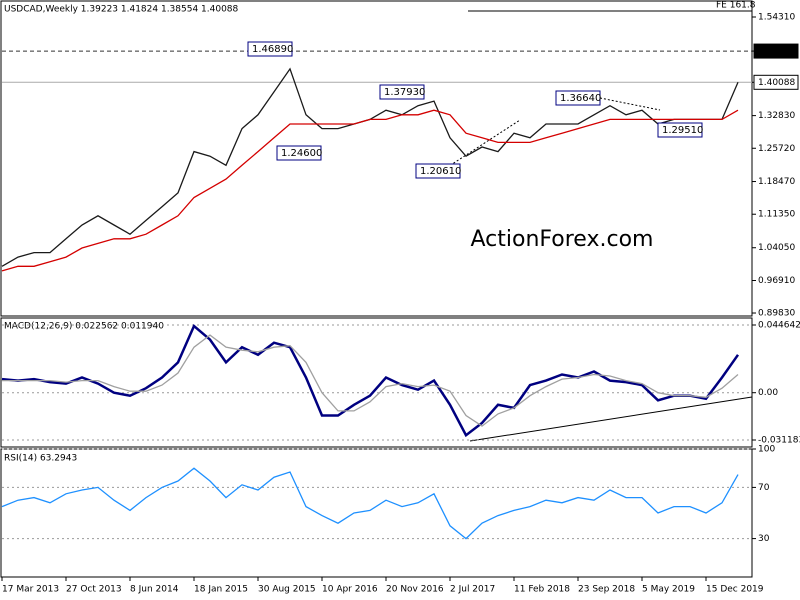  I want to click on x-tick-label: 20 Nov 2016, so click(415, 590).